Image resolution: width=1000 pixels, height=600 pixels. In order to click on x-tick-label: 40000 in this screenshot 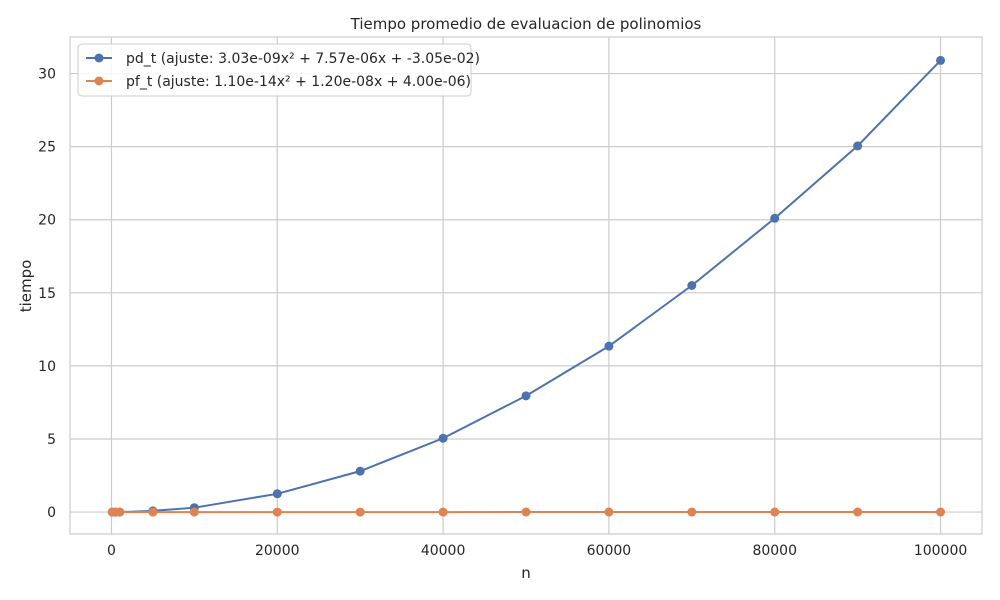, I will do `click(443, 551)`.